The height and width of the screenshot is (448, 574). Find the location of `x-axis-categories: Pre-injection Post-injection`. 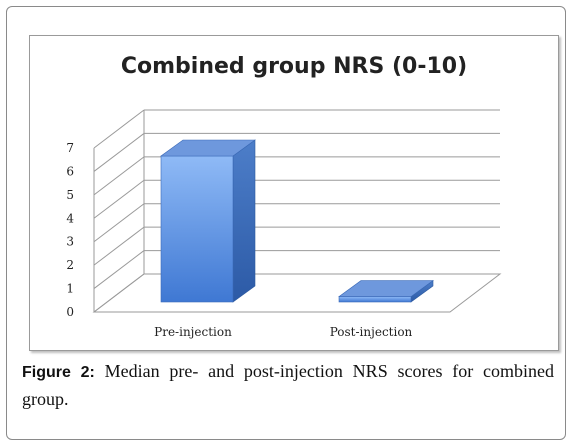

x-axis-categories: Pre-injection Post-injection is located at coordinates (283, 332).